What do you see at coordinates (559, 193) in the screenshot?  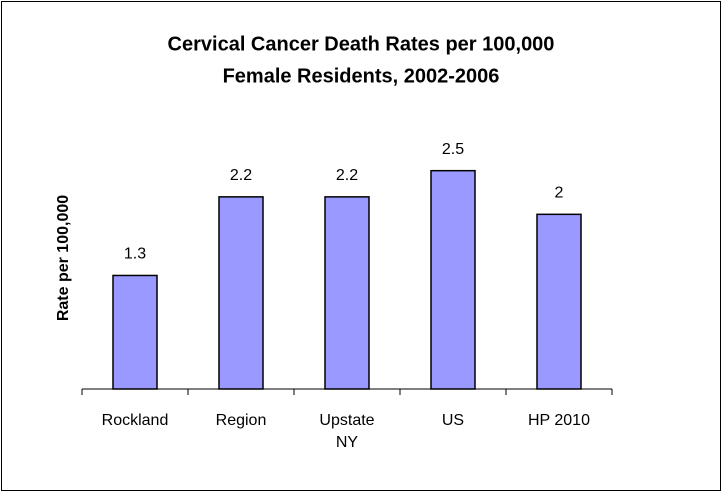 I see `data-label: 2` at bounding box center [559, 193].